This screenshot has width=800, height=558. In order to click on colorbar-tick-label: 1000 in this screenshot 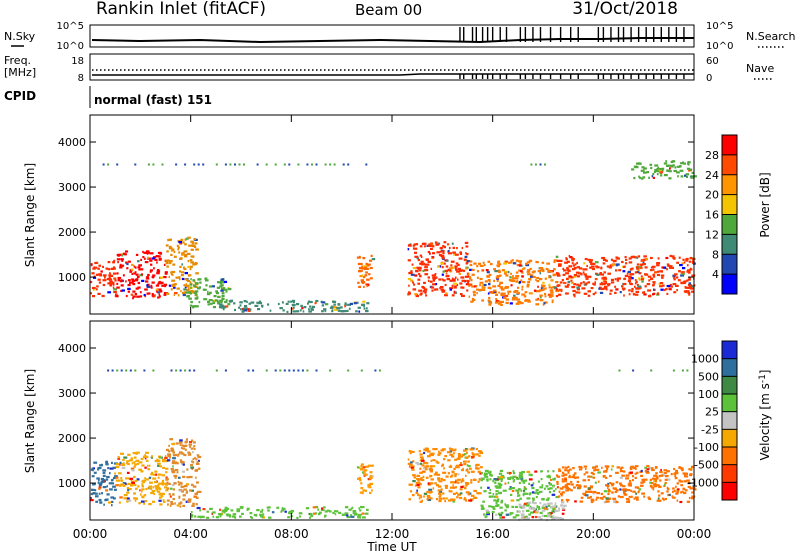, I will do `click(705, 359)`.